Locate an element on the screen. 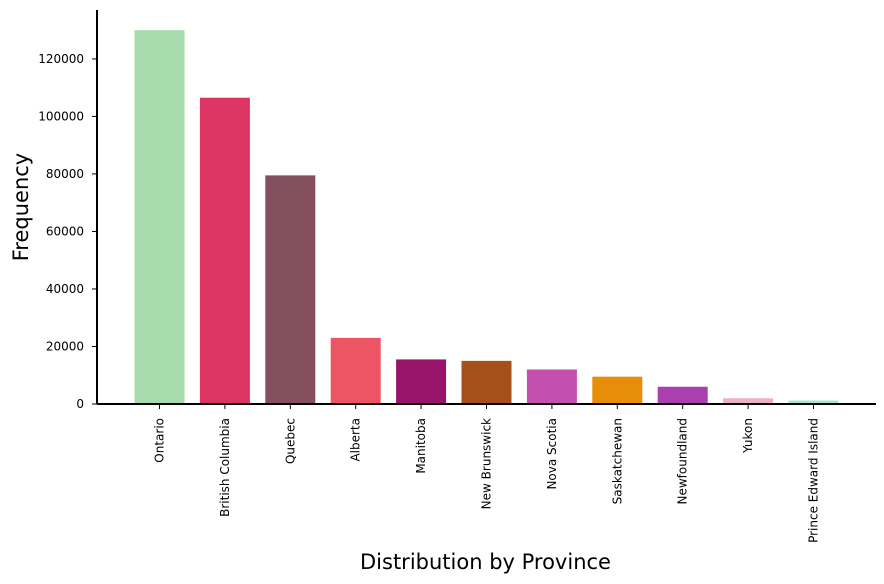  y-axis-ticks: 0 20000 40000 60000 80000 100000 120000 is located at coordinates (67, 231).